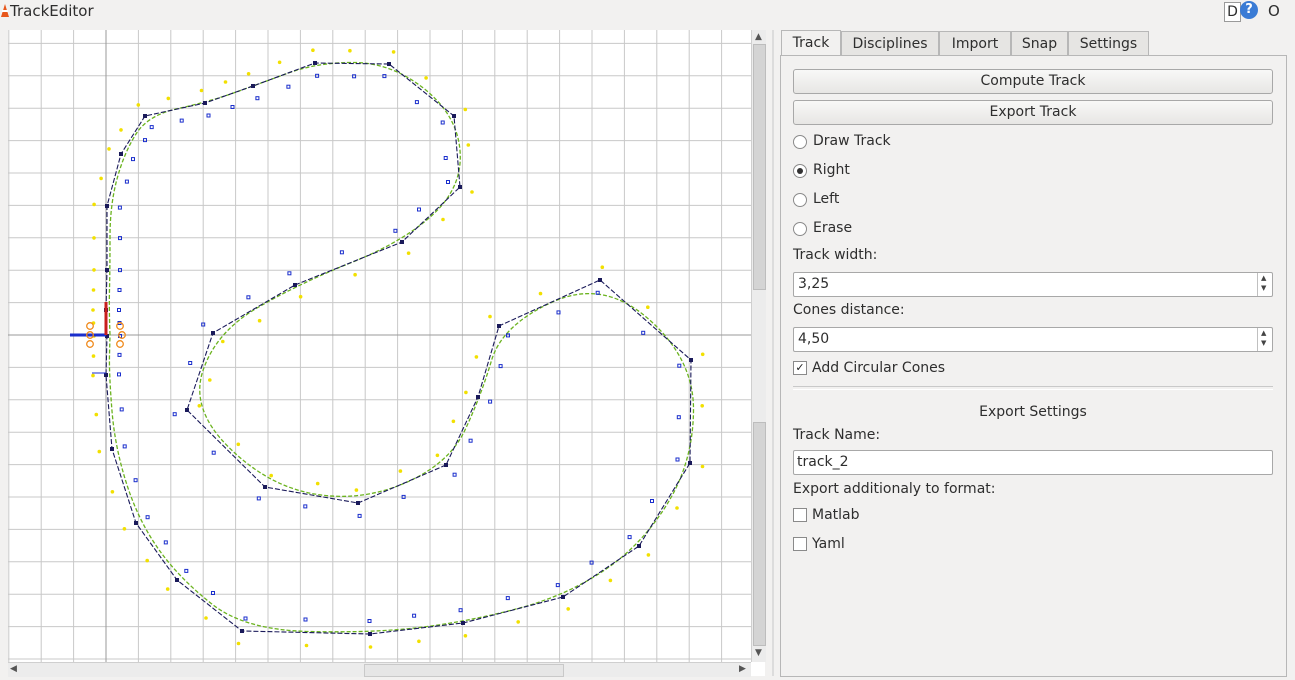 This screenshot has height=680, width=1295. I want to click on tab-disciplines: Disciplines, so click(890, 43).